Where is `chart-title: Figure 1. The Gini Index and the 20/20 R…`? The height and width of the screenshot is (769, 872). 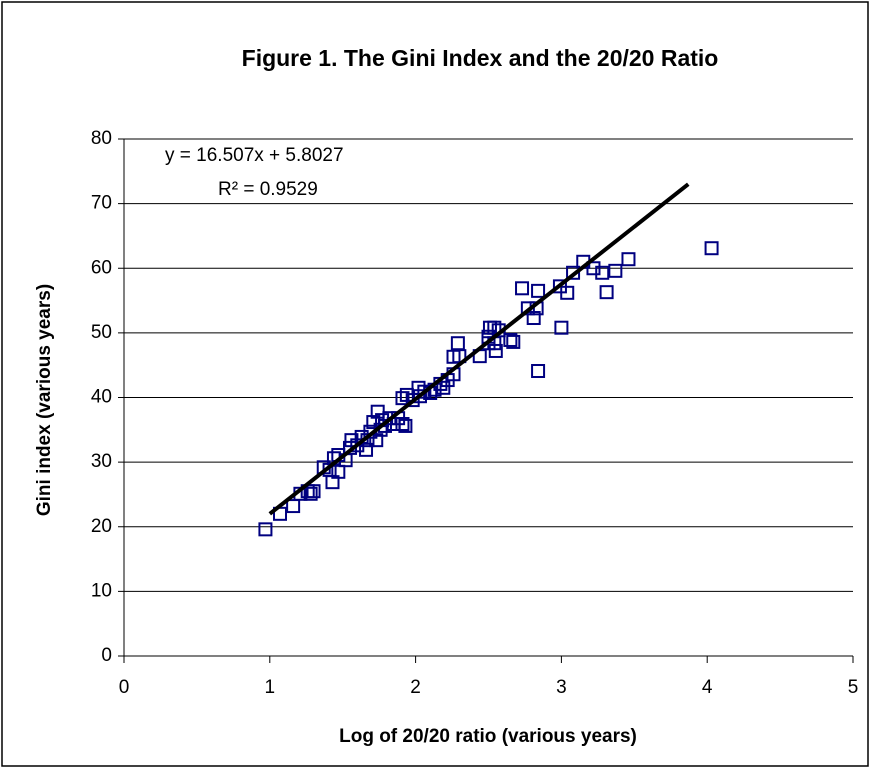
chart-title: Figure 1. The Gini Index and the 20/20 R… is located at coordinates (480, 58).